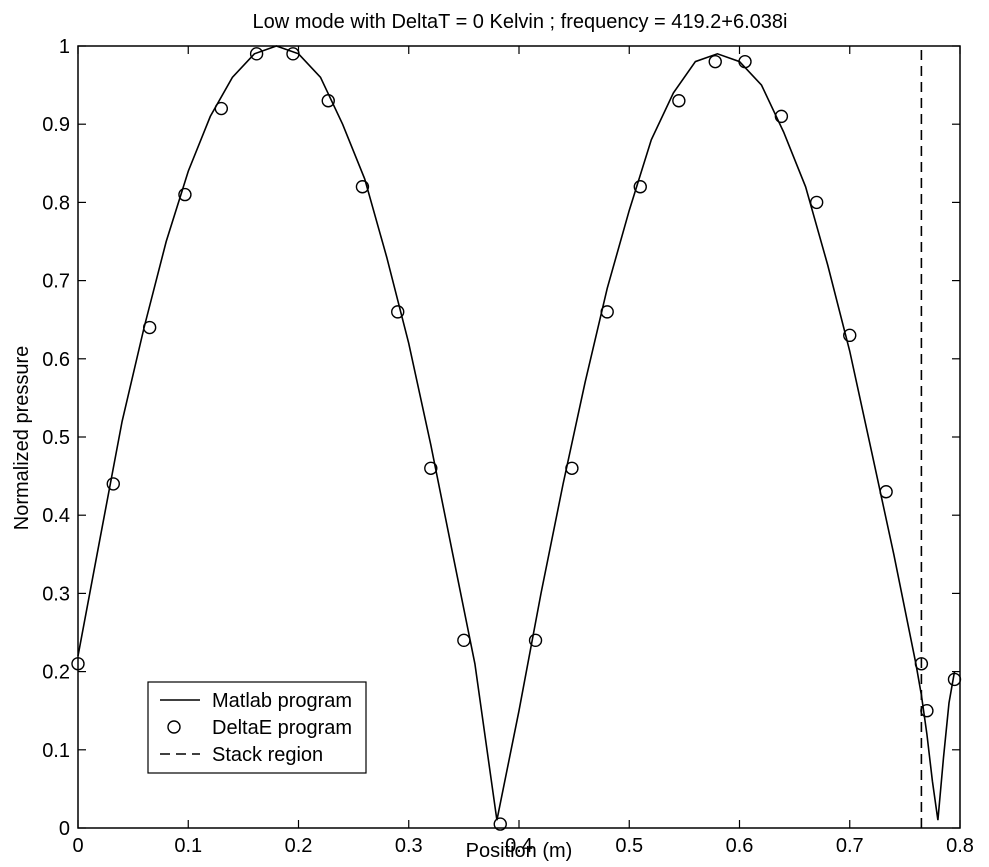 This screenshot has height=867, width=989. Describe the element at coordinates (409, 846) in the screenshot. I see `x-tick-label: 0.3` at that location.